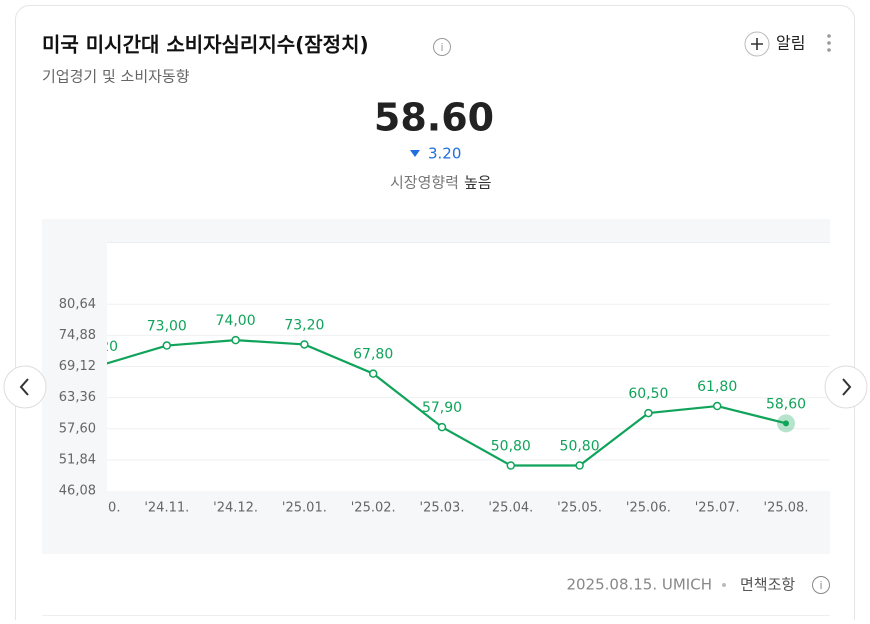 The width and height of the screenshot is (870, 624). Describe the element at coordinates (77, 397) in the screenshot. I see `y-tick-label: 63,36` at that location.